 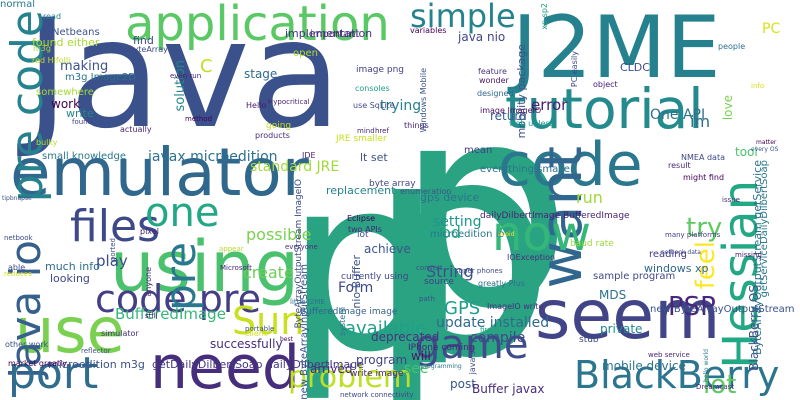 What do you see at coordinates (329, 33) in the screenshot?
I see `word-implementation-60: implementation` at bounding box center [329, 33].